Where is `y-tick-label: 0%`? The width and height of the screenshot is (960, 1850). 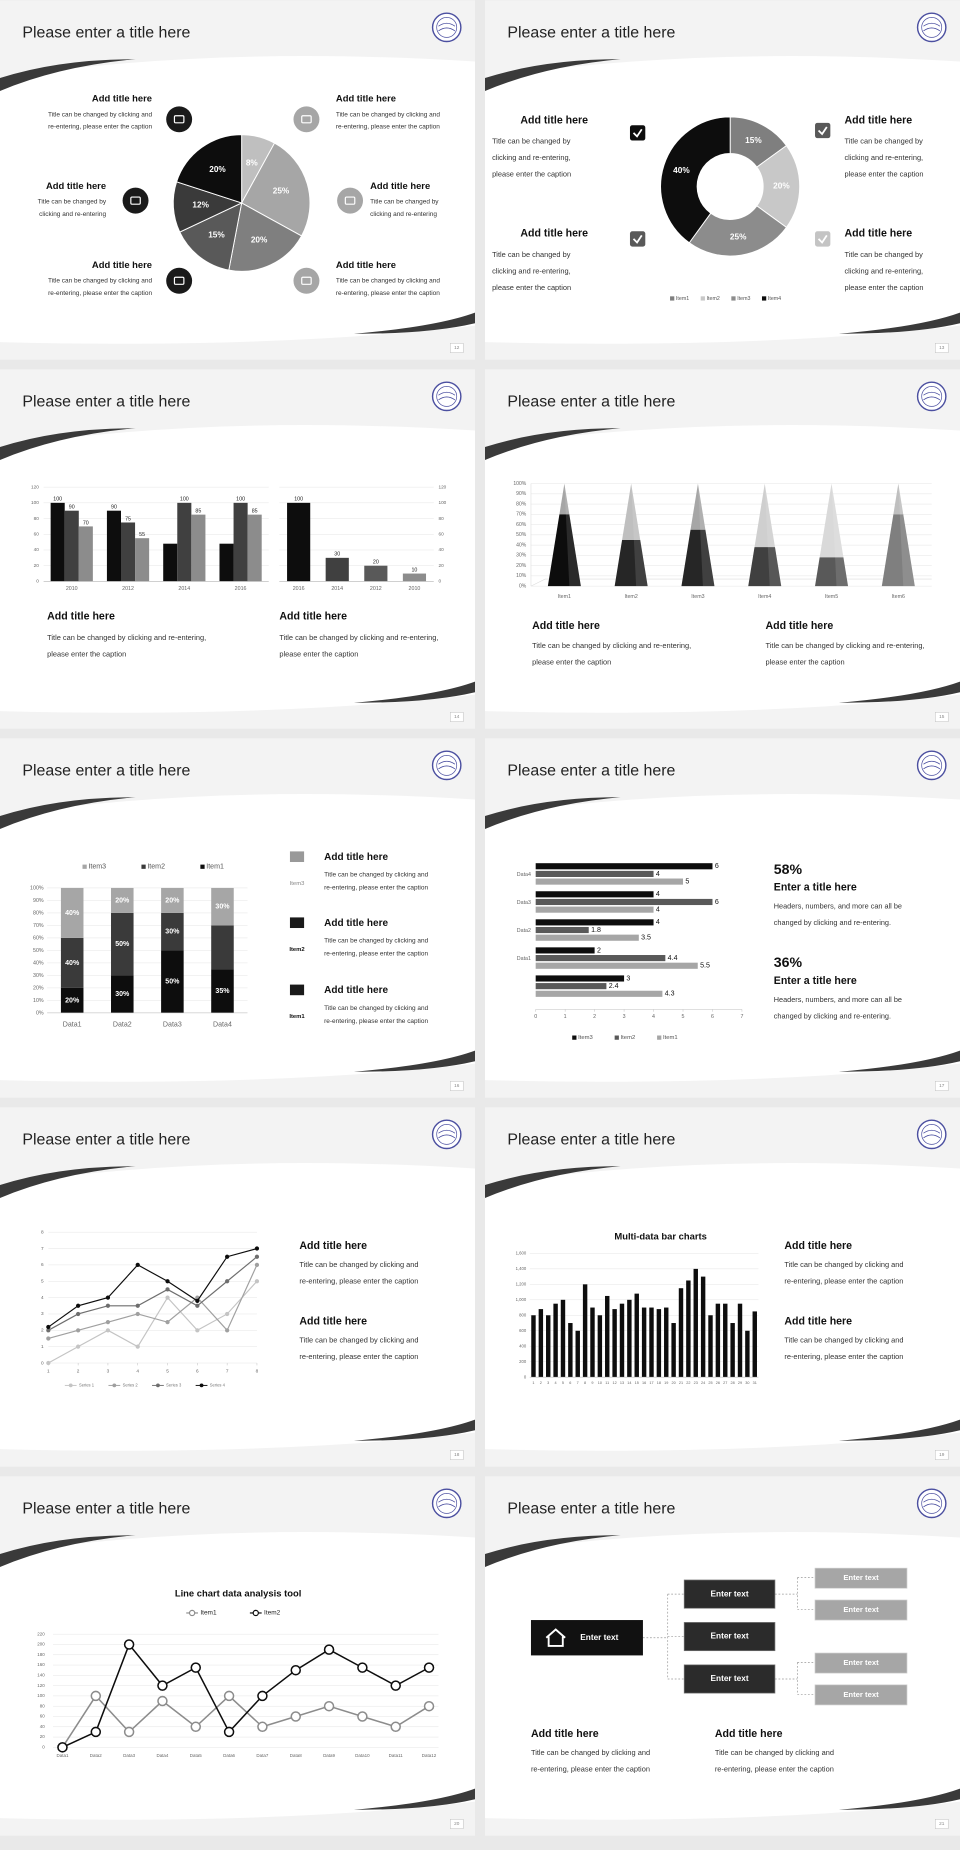 y-tick-label: 0% is located at coordinates (40, 1013).